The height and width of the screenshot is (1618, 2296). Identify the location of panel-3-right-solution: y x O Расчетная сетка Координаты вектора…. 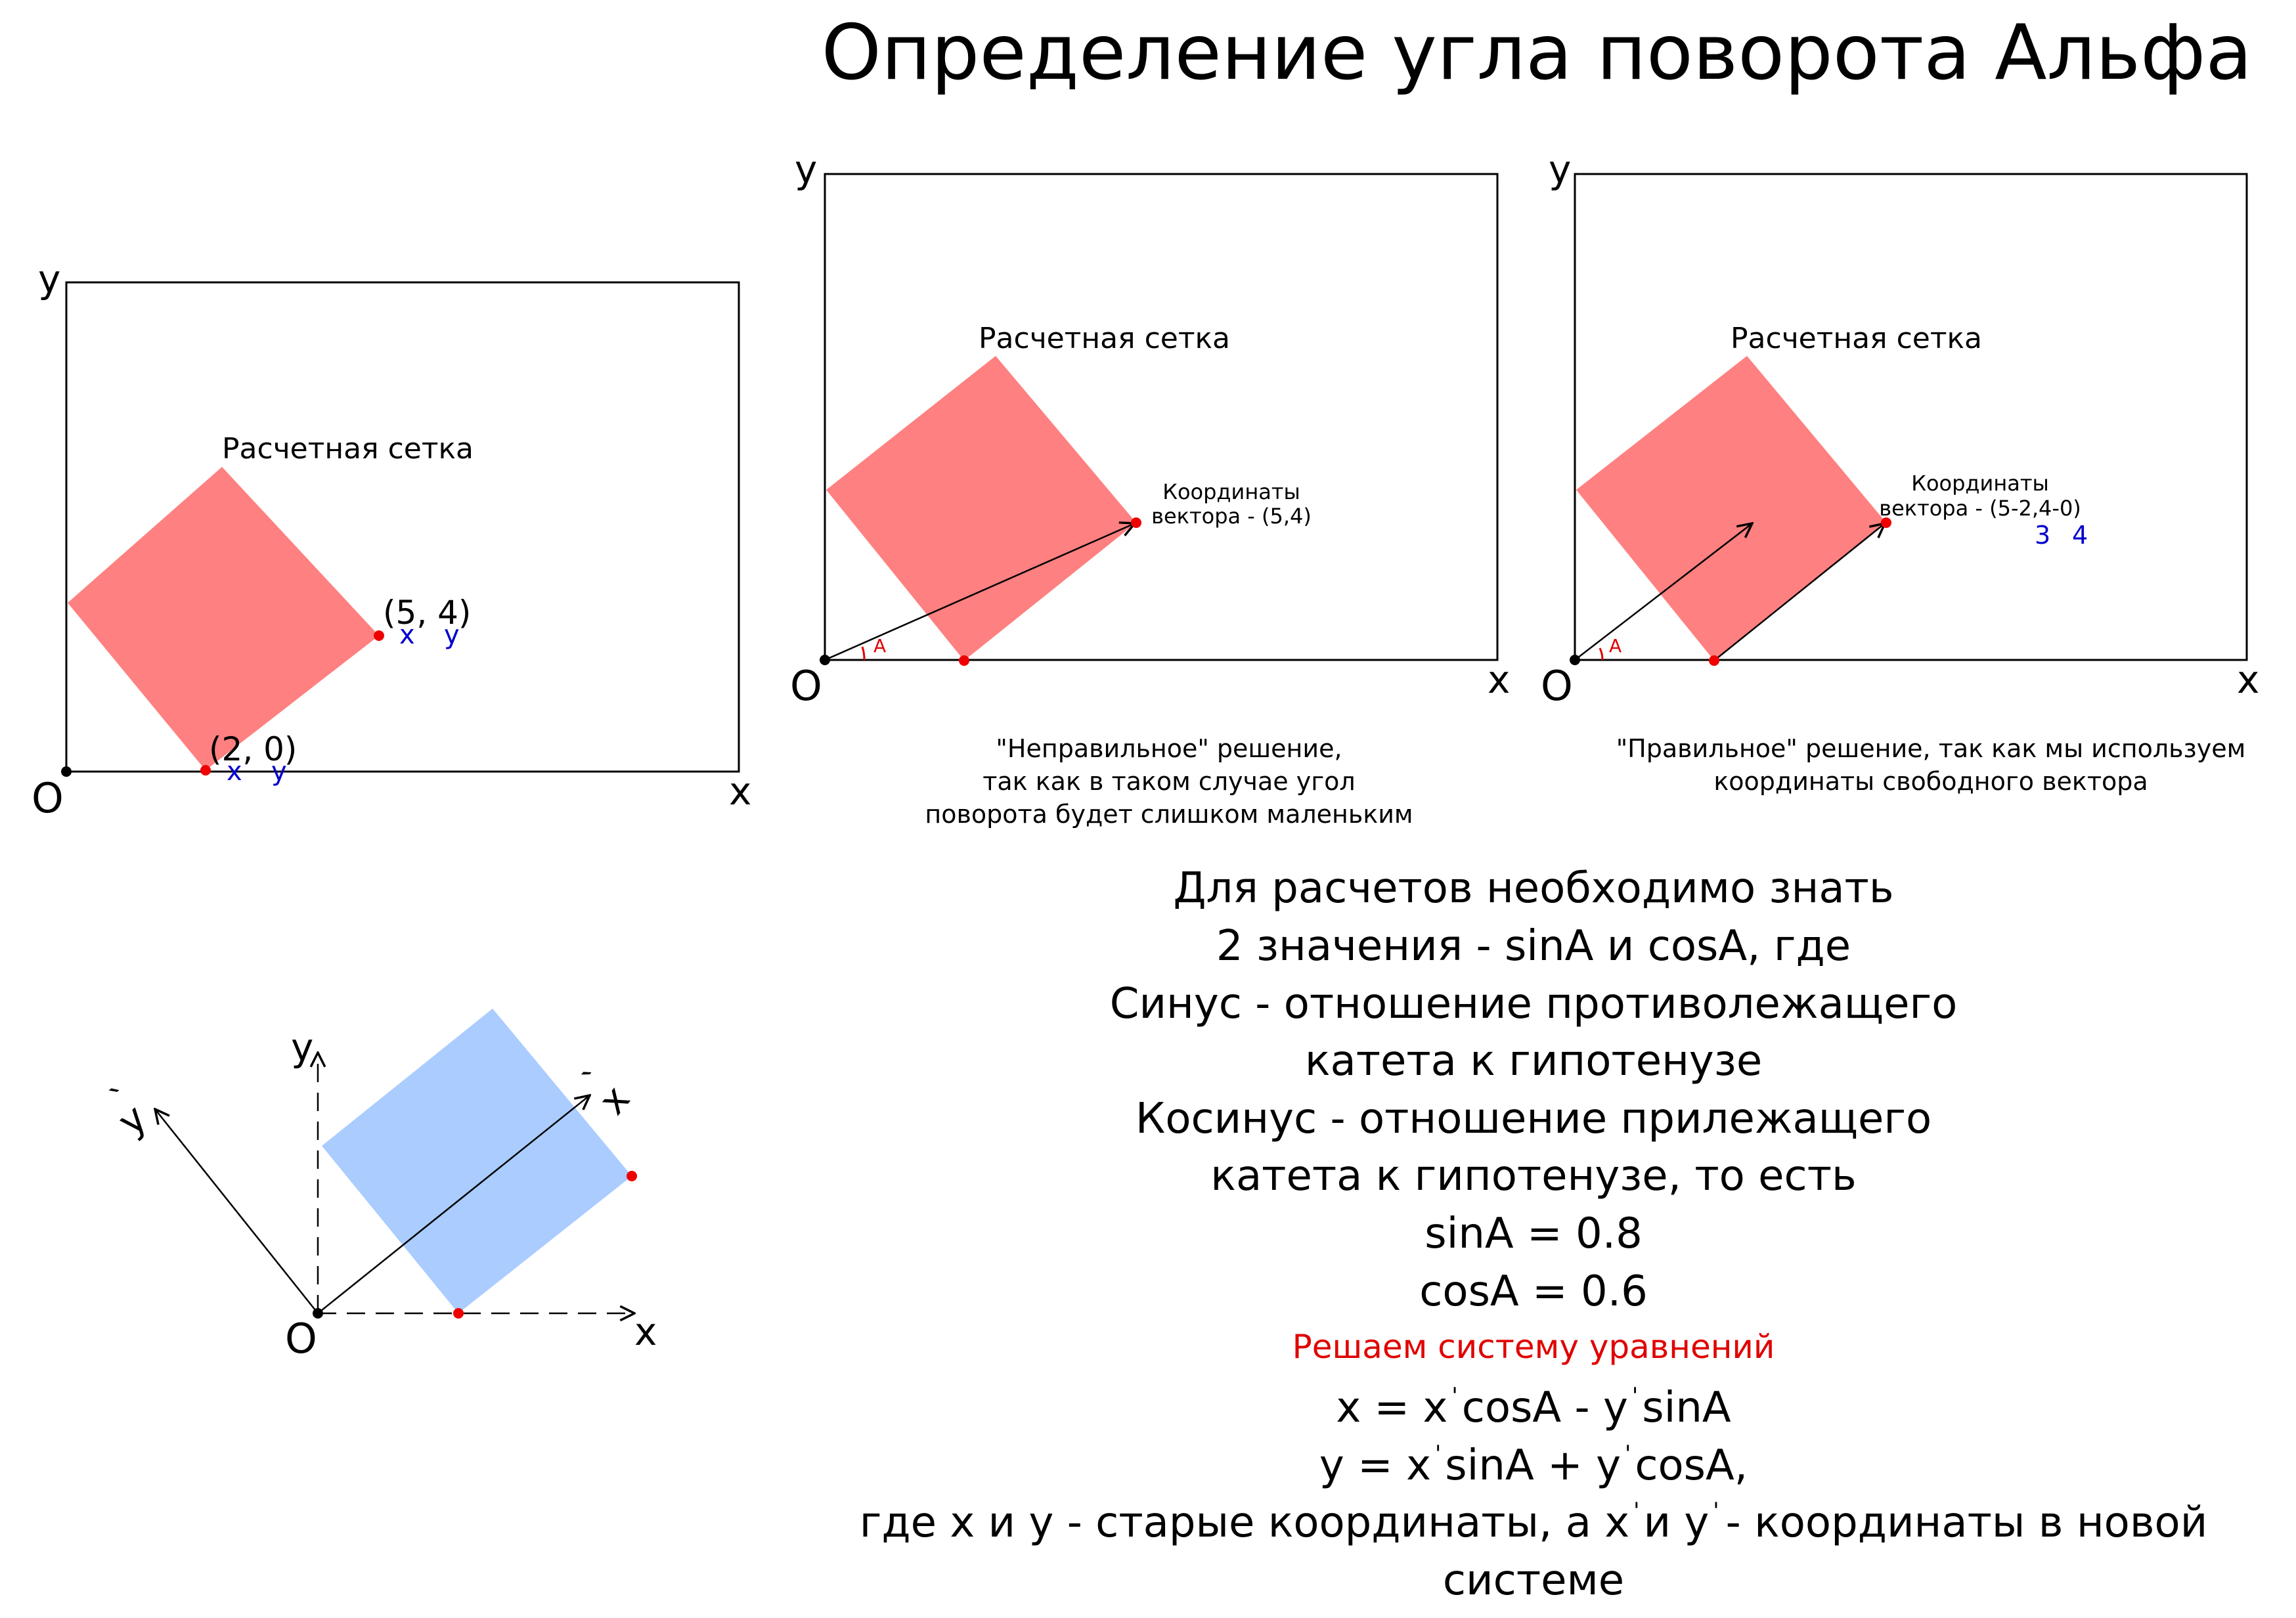
(1900, 471).